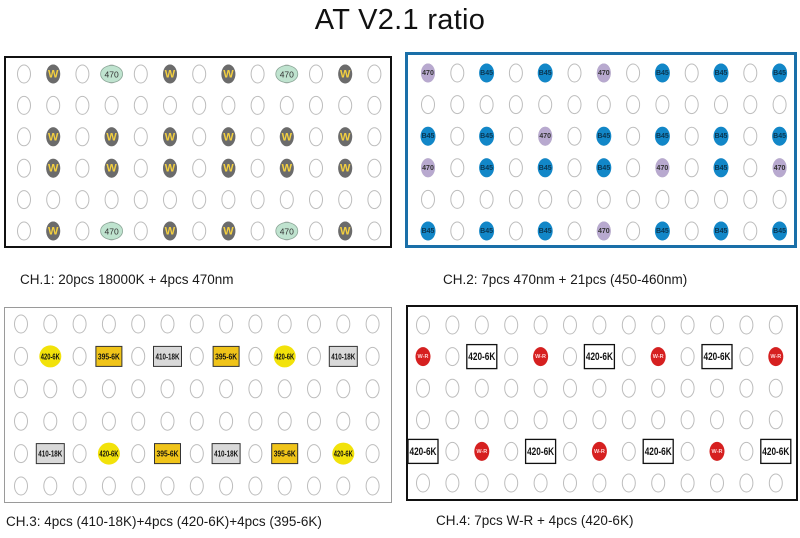 The height and width of the screenshot is (538, 800). Describe the element at coordinates (127, 279) in the screenshot. I see `caption-ch1: CH.1: 20pcs 18000K + 4pcs 470nm` at that location.